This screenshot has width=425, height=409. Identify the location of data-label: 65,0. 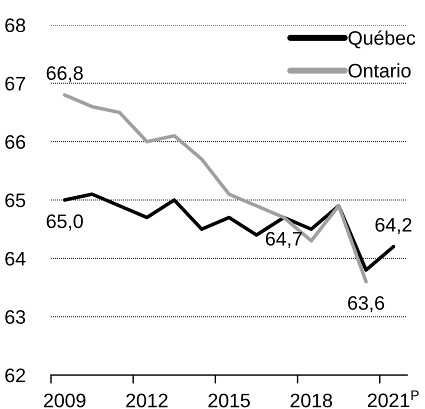
(64, 222).